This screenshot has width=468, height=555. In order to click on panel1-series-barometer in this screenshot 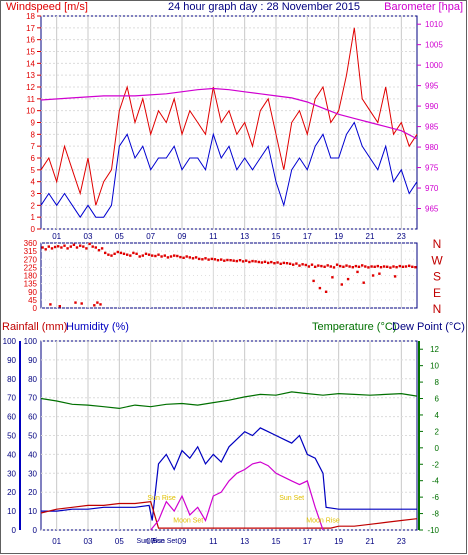, I will do `click(229, 113)`.